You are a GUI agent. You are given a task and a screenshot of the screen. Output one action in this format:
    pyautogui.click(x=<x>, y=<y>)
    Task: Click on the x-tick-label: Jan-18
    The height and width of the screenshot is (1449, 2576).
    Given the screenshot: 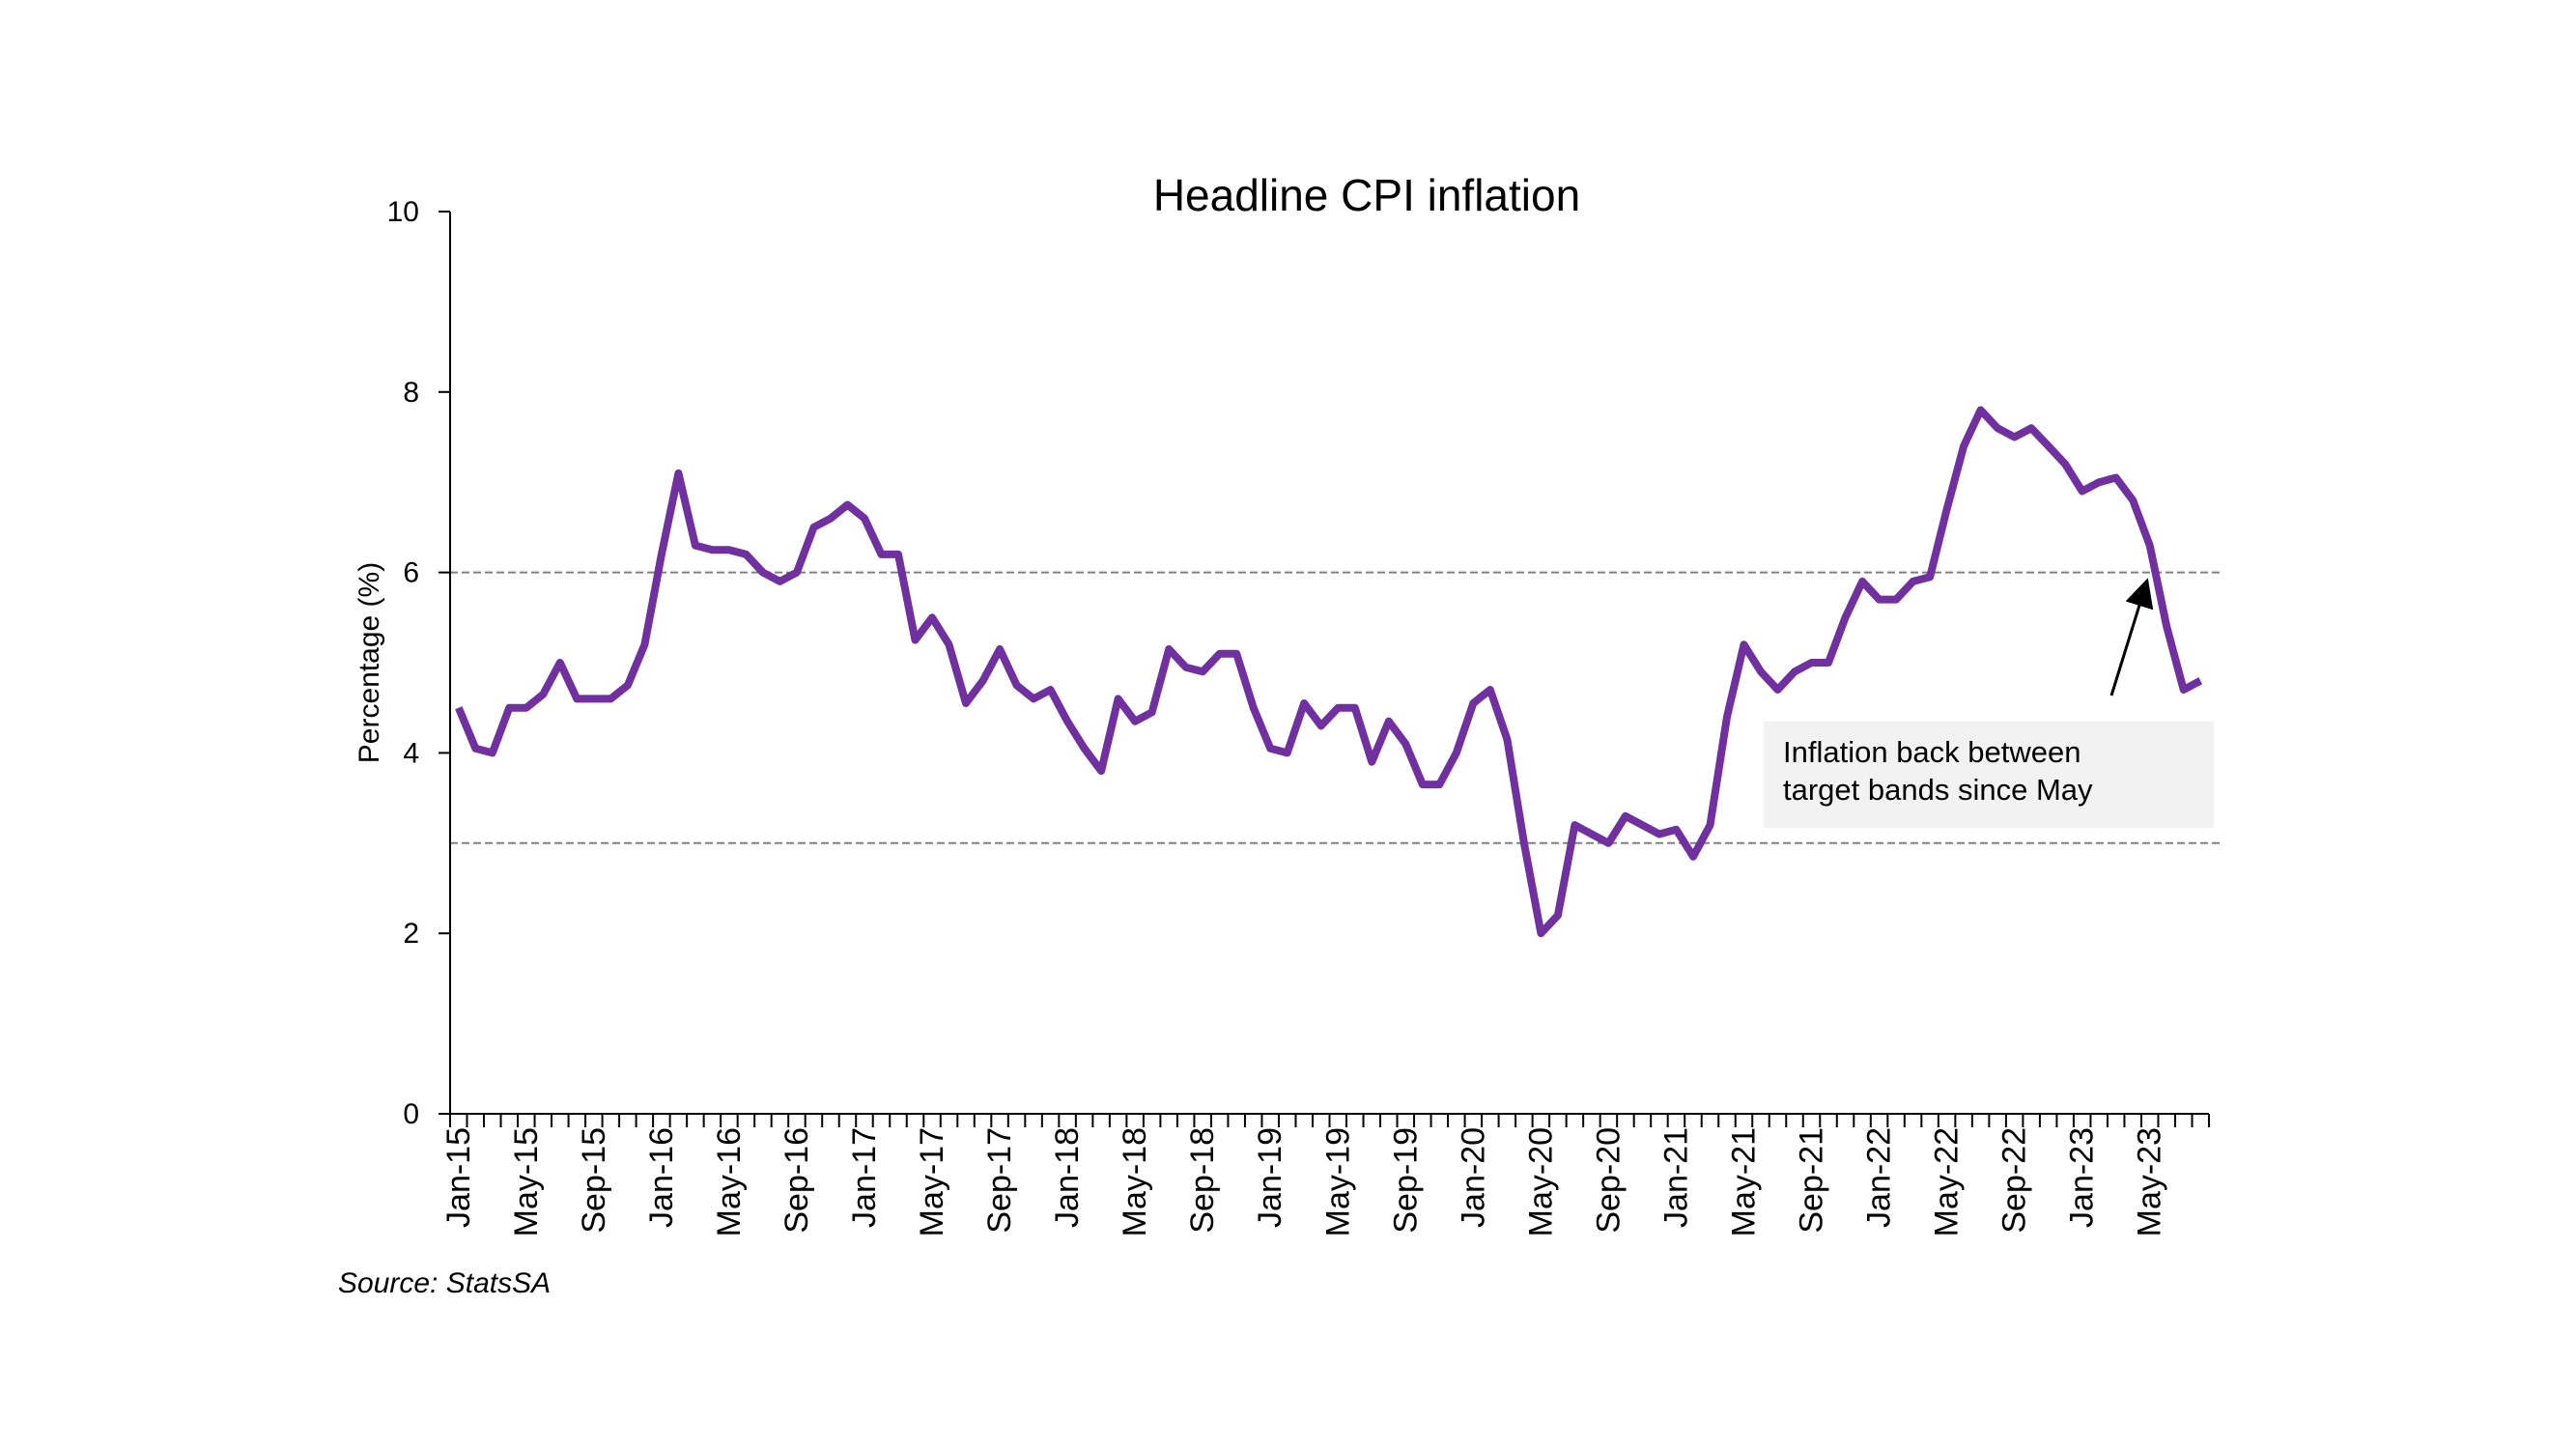 What is the action you would take?
    pyautogui.click(x=1067, y=1177)
    